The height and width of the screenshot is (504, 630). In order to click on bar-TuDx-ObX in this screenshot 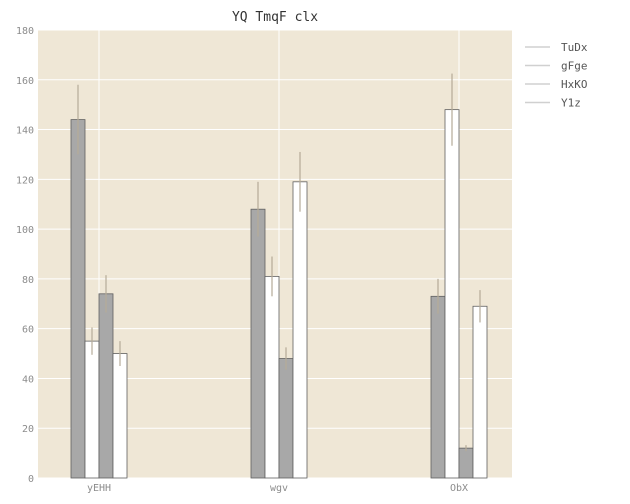, I will do `click(438, 387)`.